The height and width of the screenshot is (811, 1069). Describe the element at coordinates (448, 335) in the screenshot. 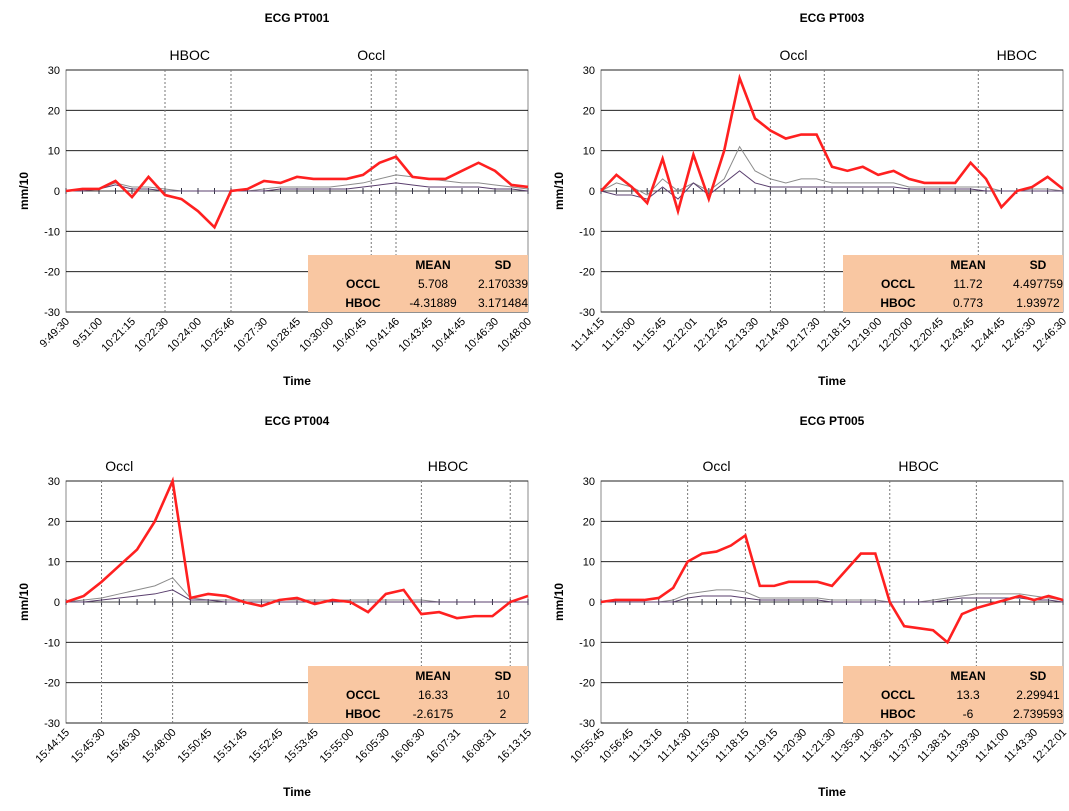

I see `x-tick-label: 10:44:45` at that location.